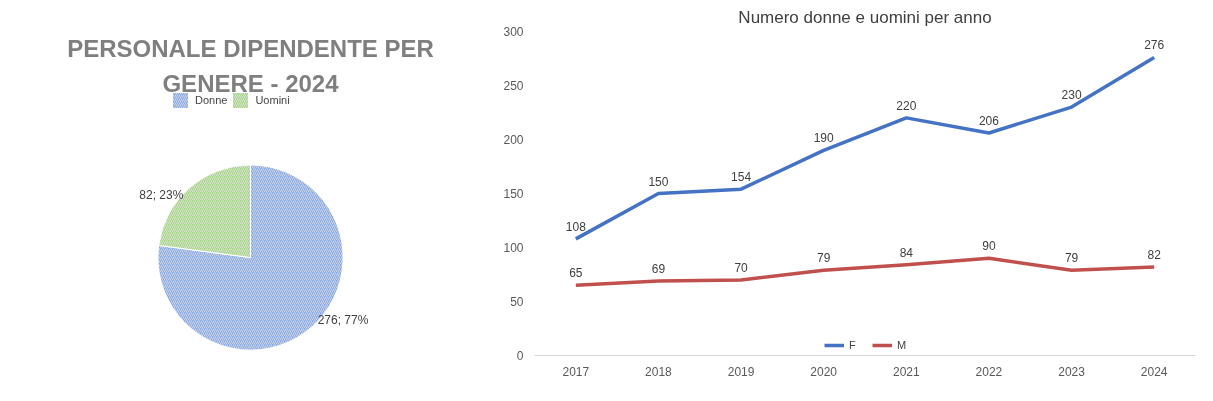 The width and height of the screenshot is (1213, 401). Describe the element at coordinates (513, 86) in the screenshot. I see `y-tick-label: 250` at that location.